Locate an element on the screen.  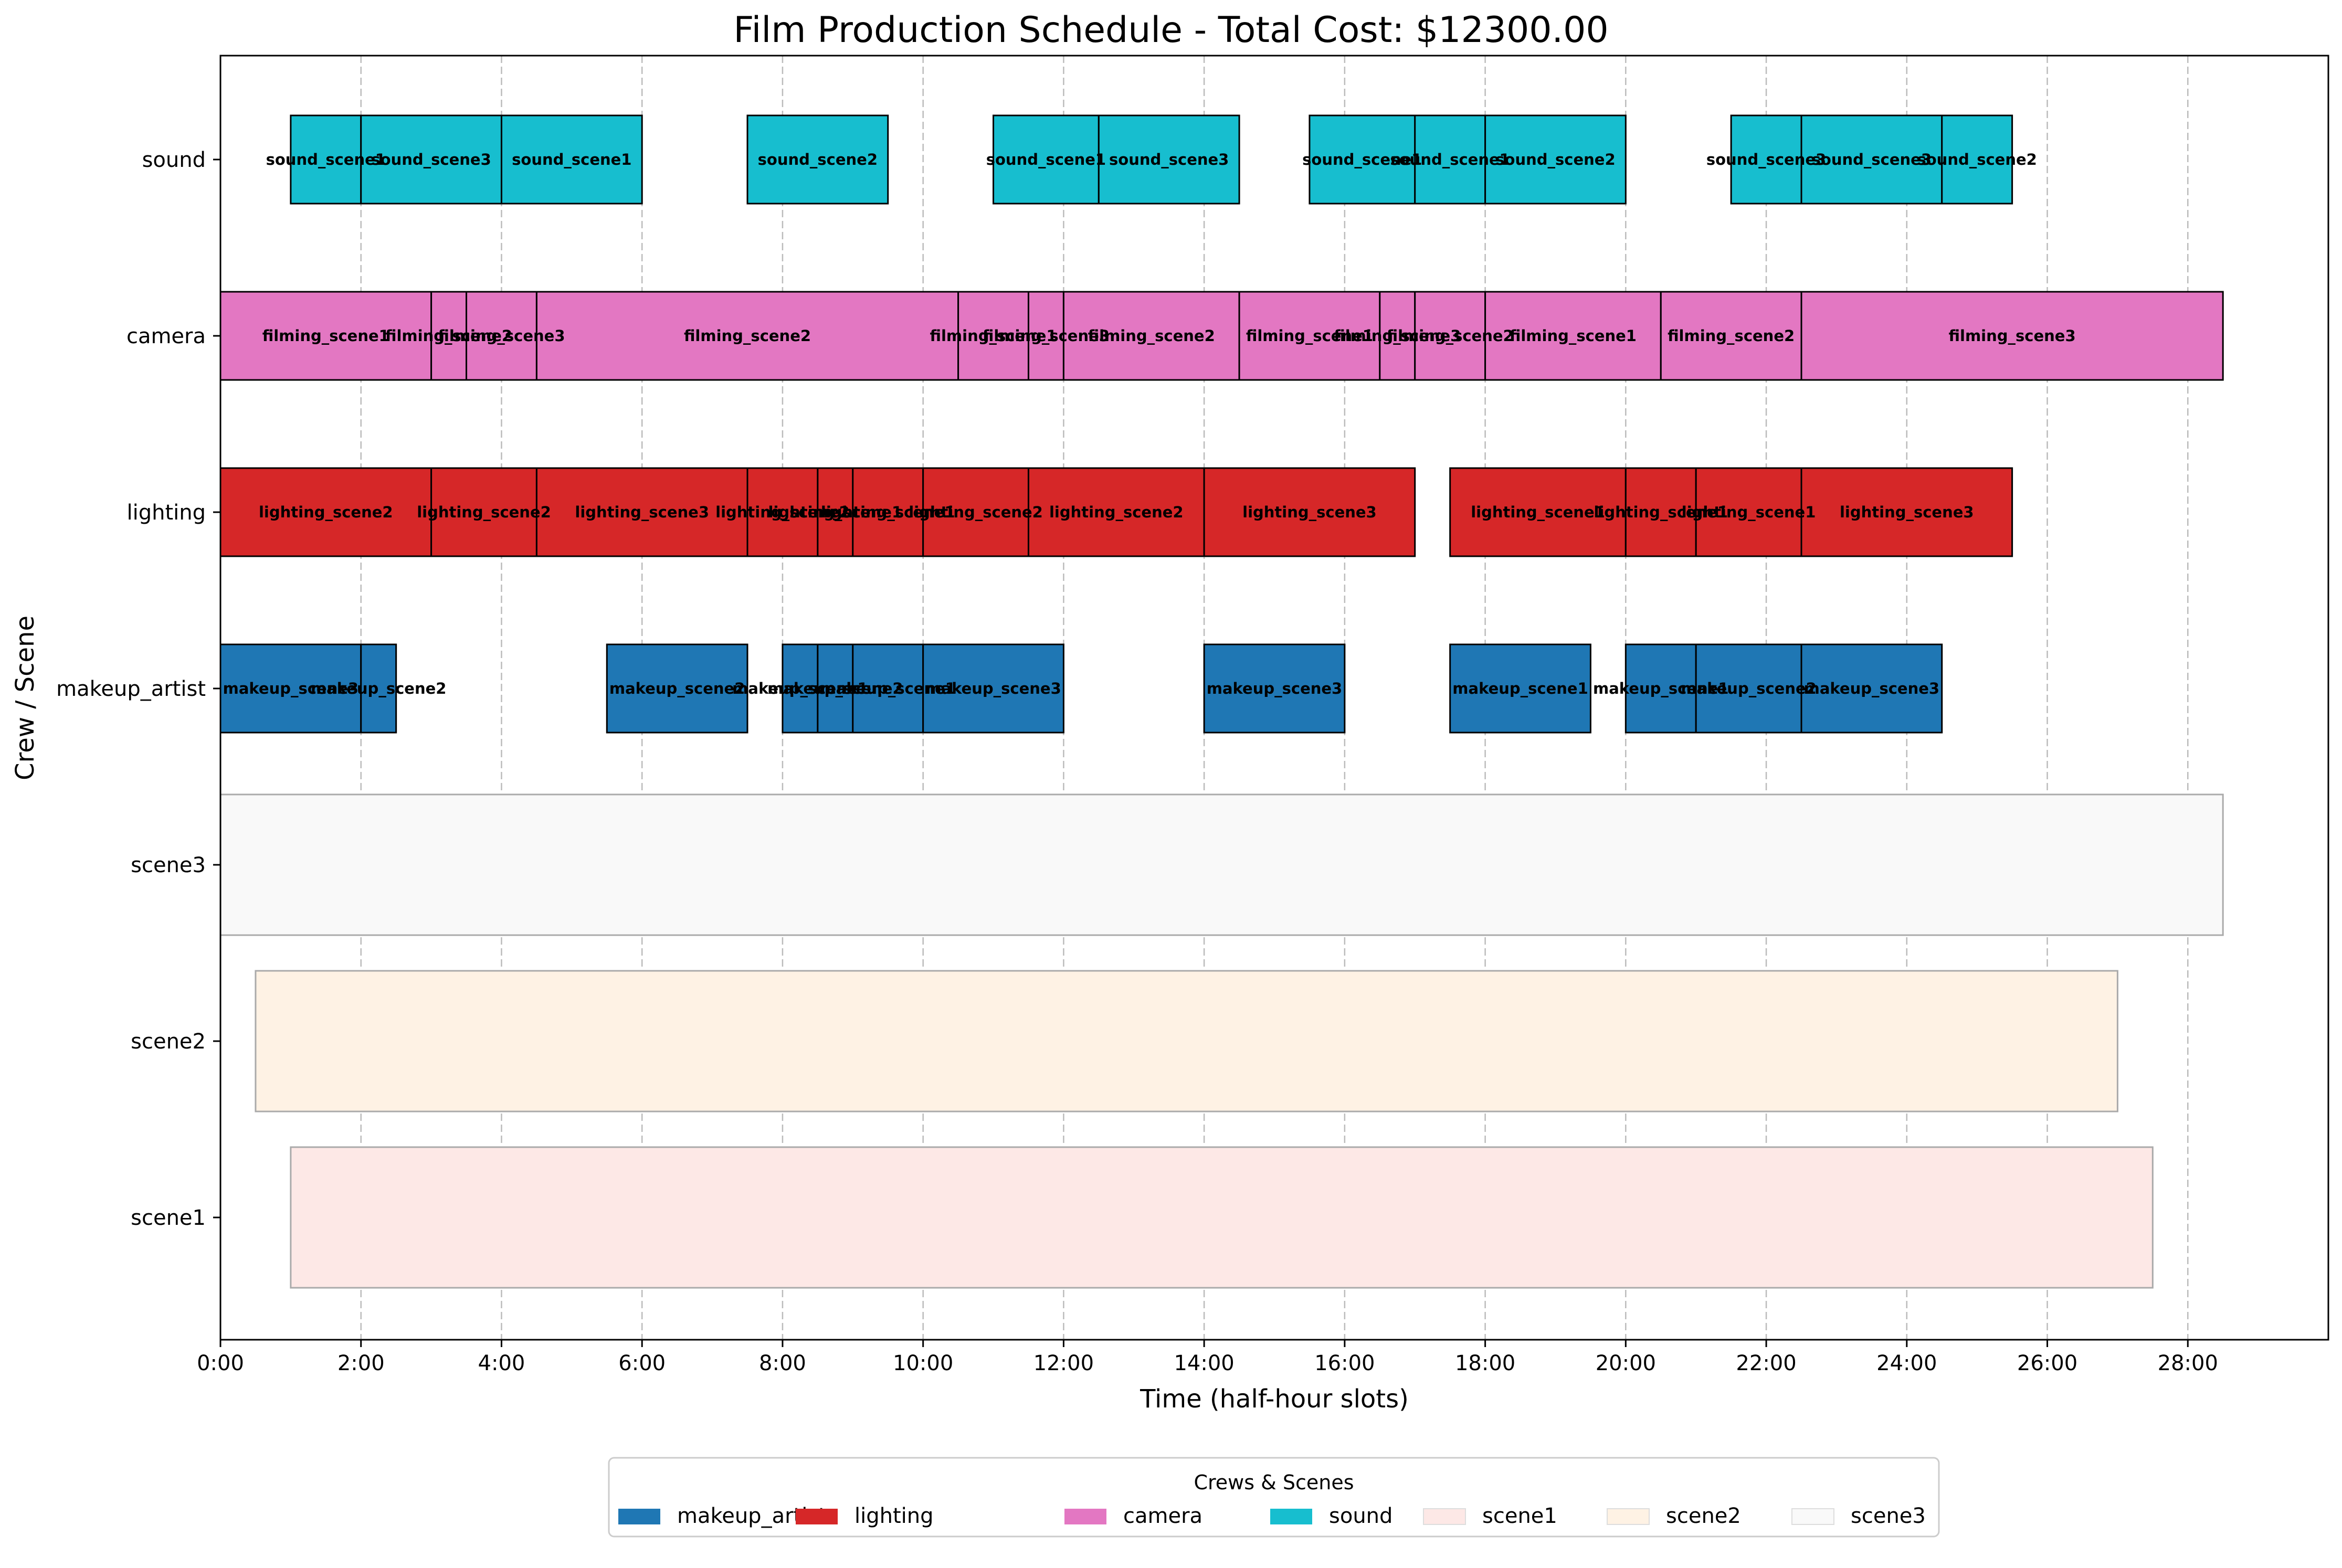
task-label: sound_scene2 is located at coordinates (1977, 159).